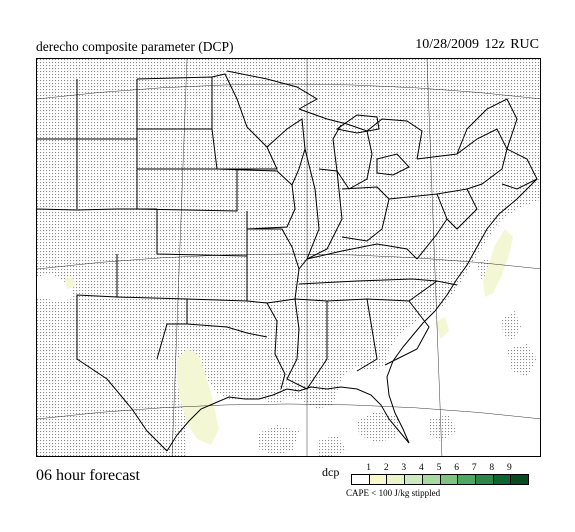 This screenshot has width=575, height=532. I want to click on map-title: derecho composite parameter (DCP), so click(135, 46).